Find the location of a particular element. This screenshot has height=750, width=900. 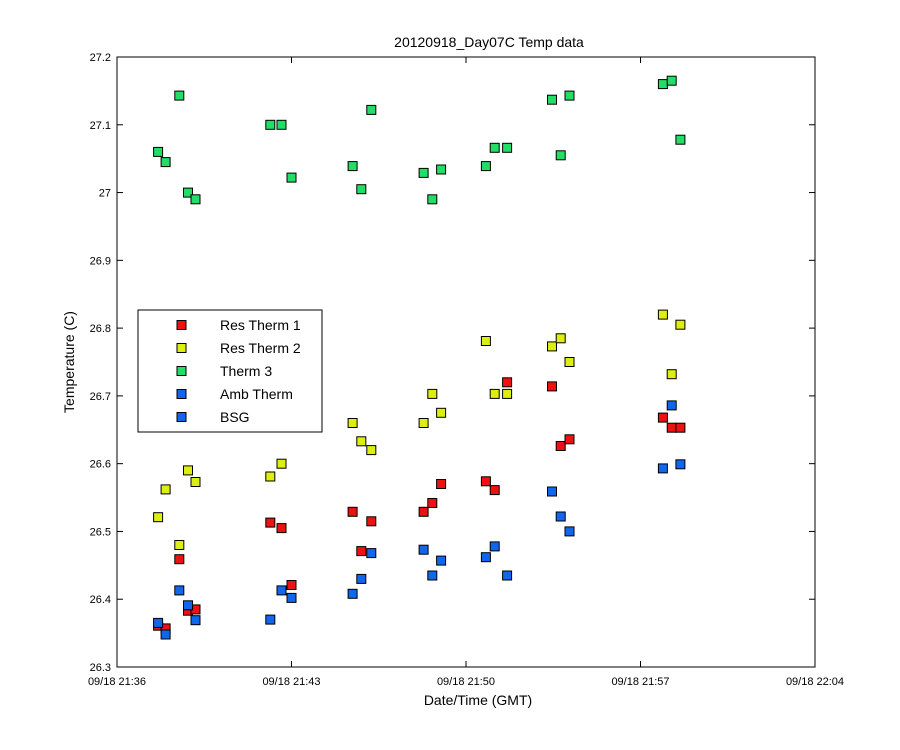

x-tick-label: 09/18 21:36 is located at coordinates (117, 682).